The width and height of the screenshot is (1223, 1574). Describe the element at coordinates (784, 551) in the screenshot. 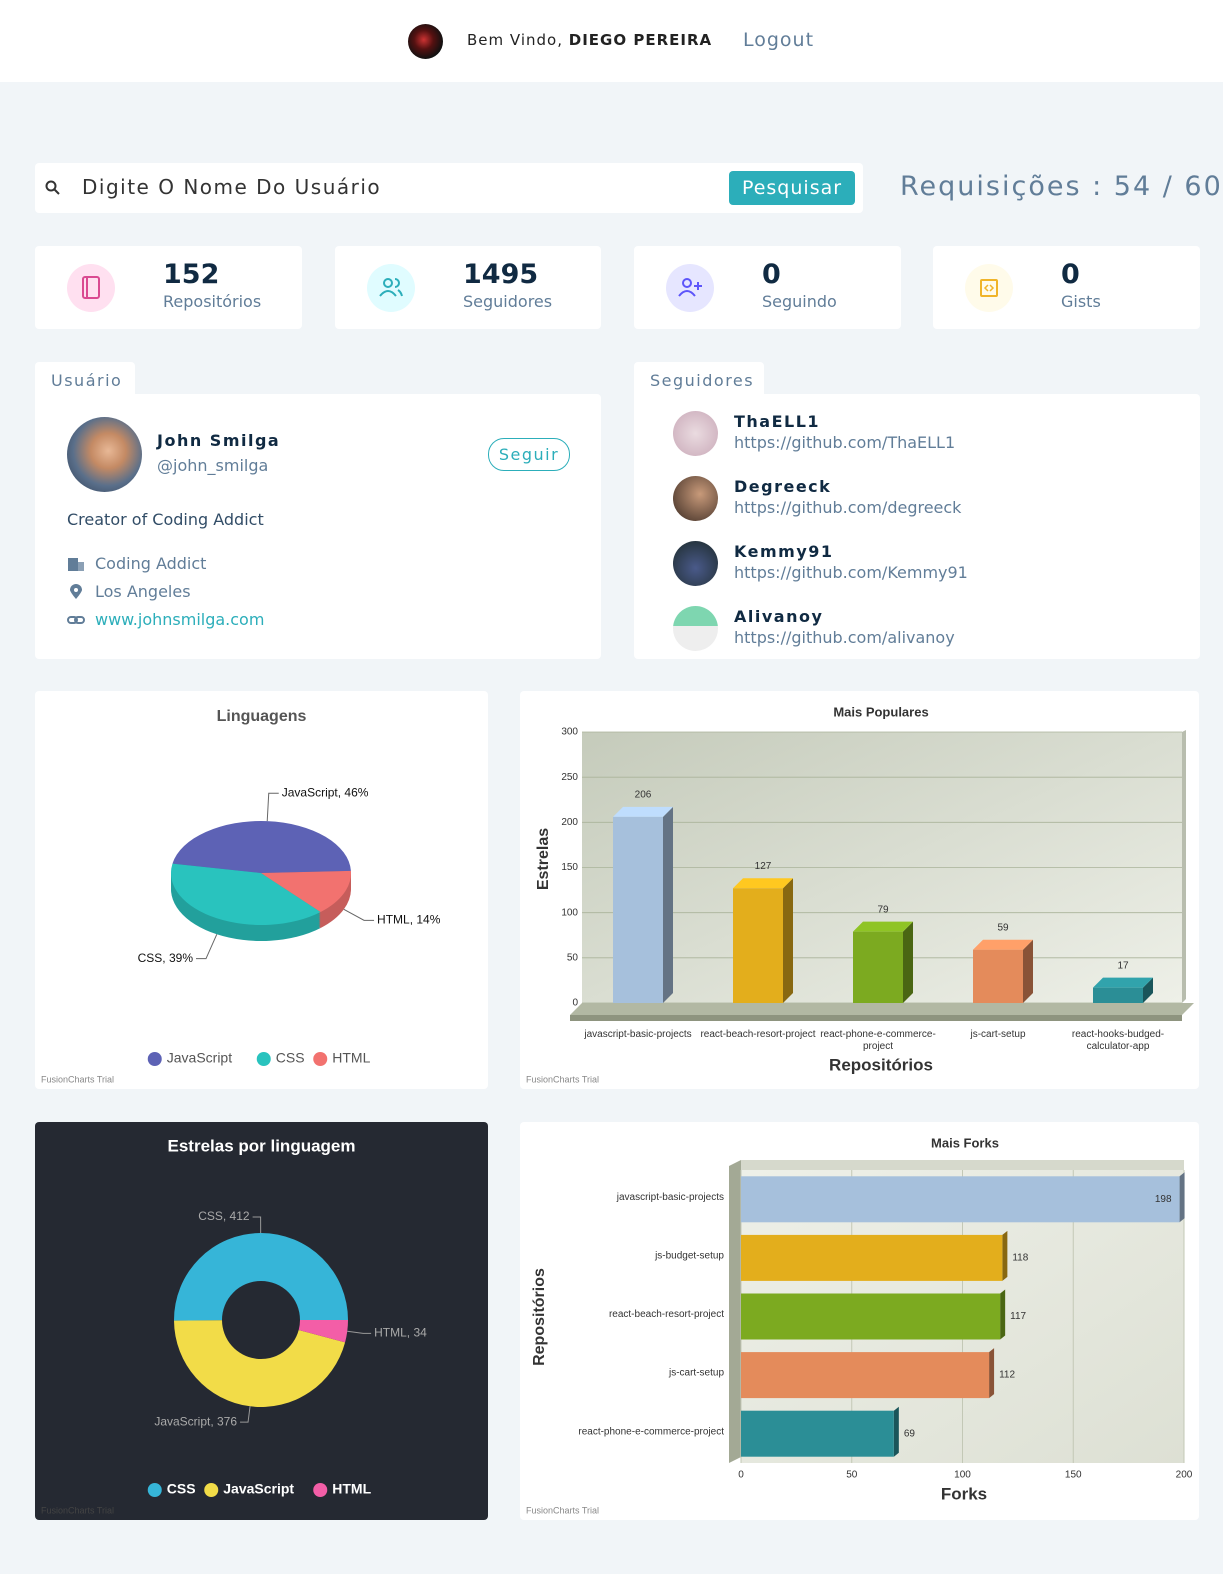

I see `follower-name: Kemmy91` at that location.